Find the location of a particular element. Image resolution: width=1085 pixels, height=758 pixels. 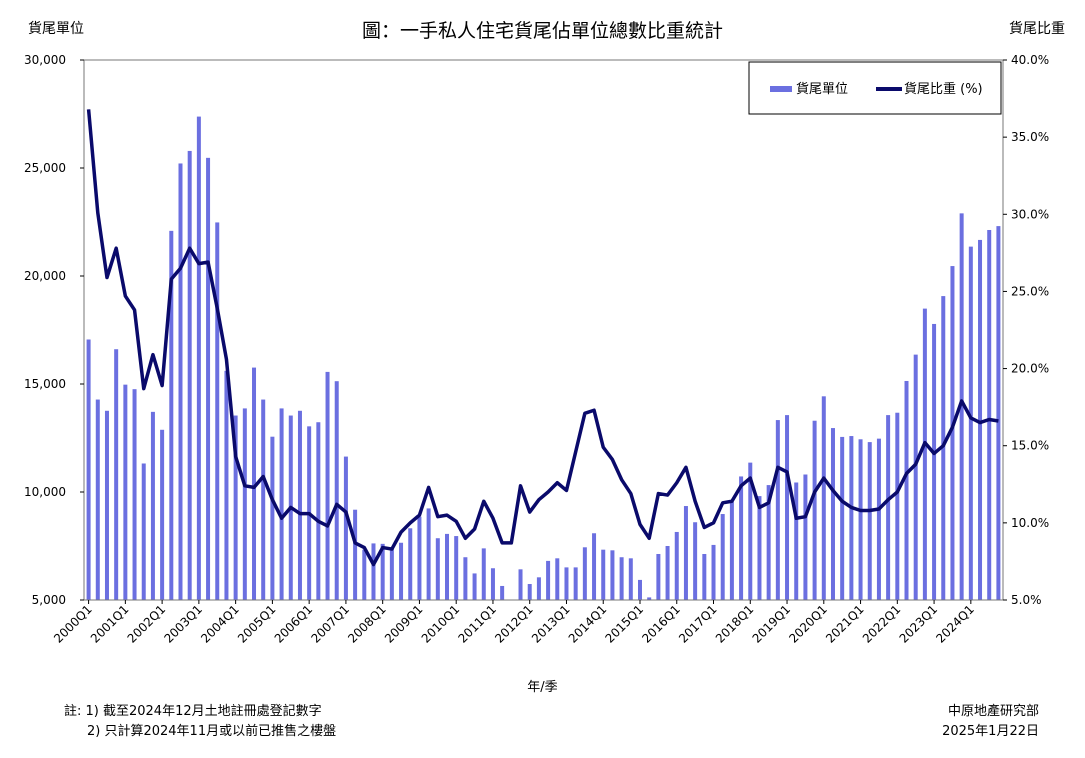

x-tick-label: 2018Q1 is located at coordinates (735, 624).